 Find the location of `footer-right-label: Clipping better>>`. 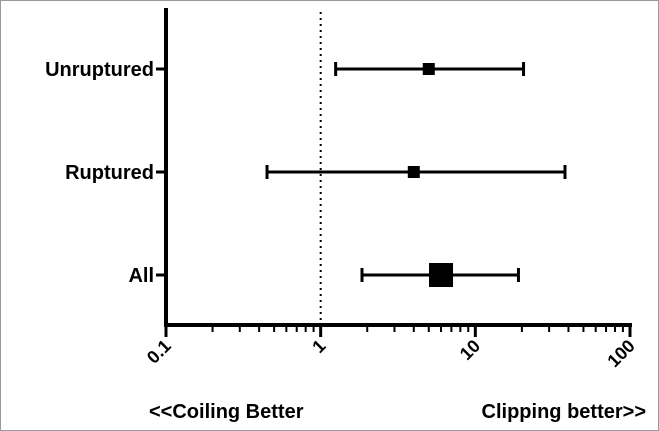

footer-right-label: Clipping better>> is located at coordinates (564, 412).